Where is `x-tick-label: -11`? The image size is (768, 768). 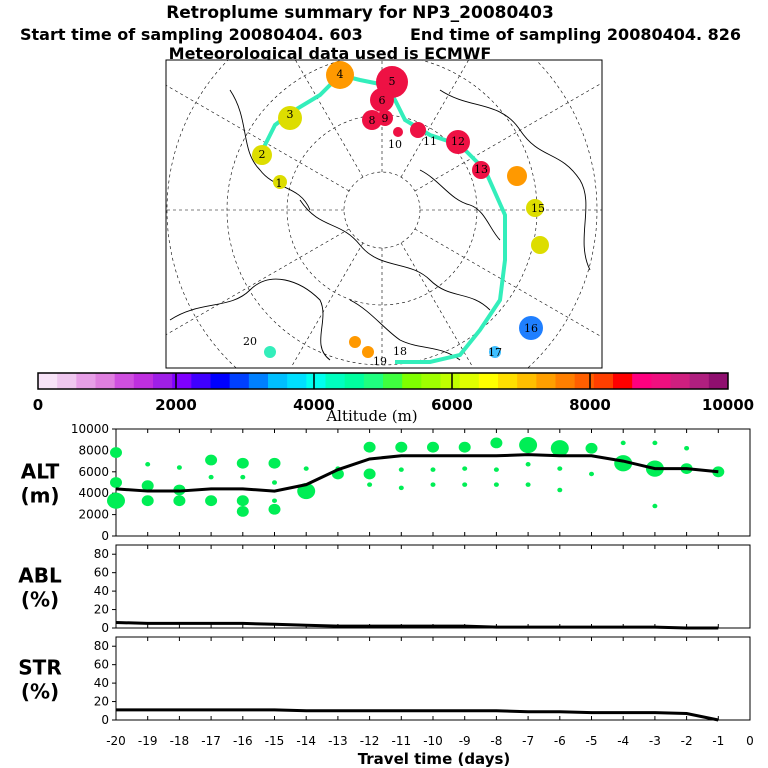 x-tick-label: -11 is located at coordinates (401, 741).